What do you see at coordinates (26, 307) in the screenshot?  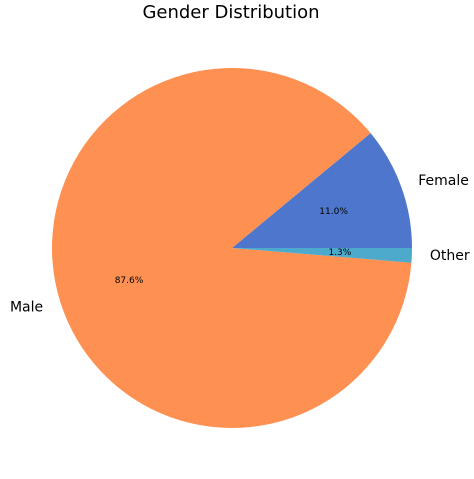 I see `slice-label: Male` at bounding box center [26, 307].